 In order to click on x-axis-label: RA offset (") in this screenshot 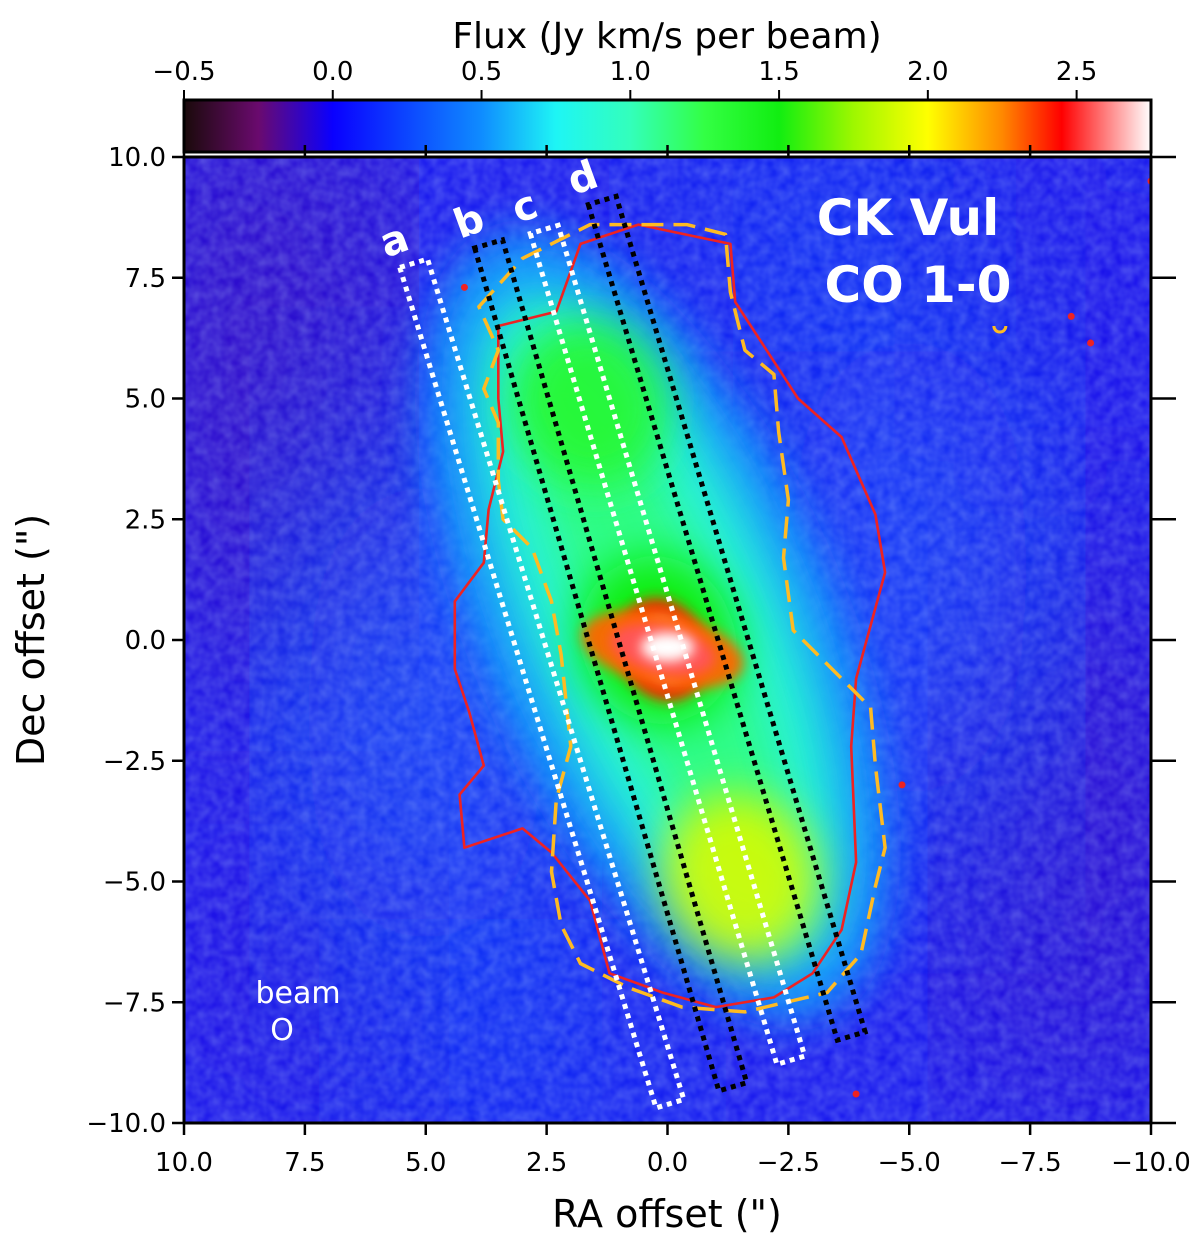, I will do `click(667, 1214)`.